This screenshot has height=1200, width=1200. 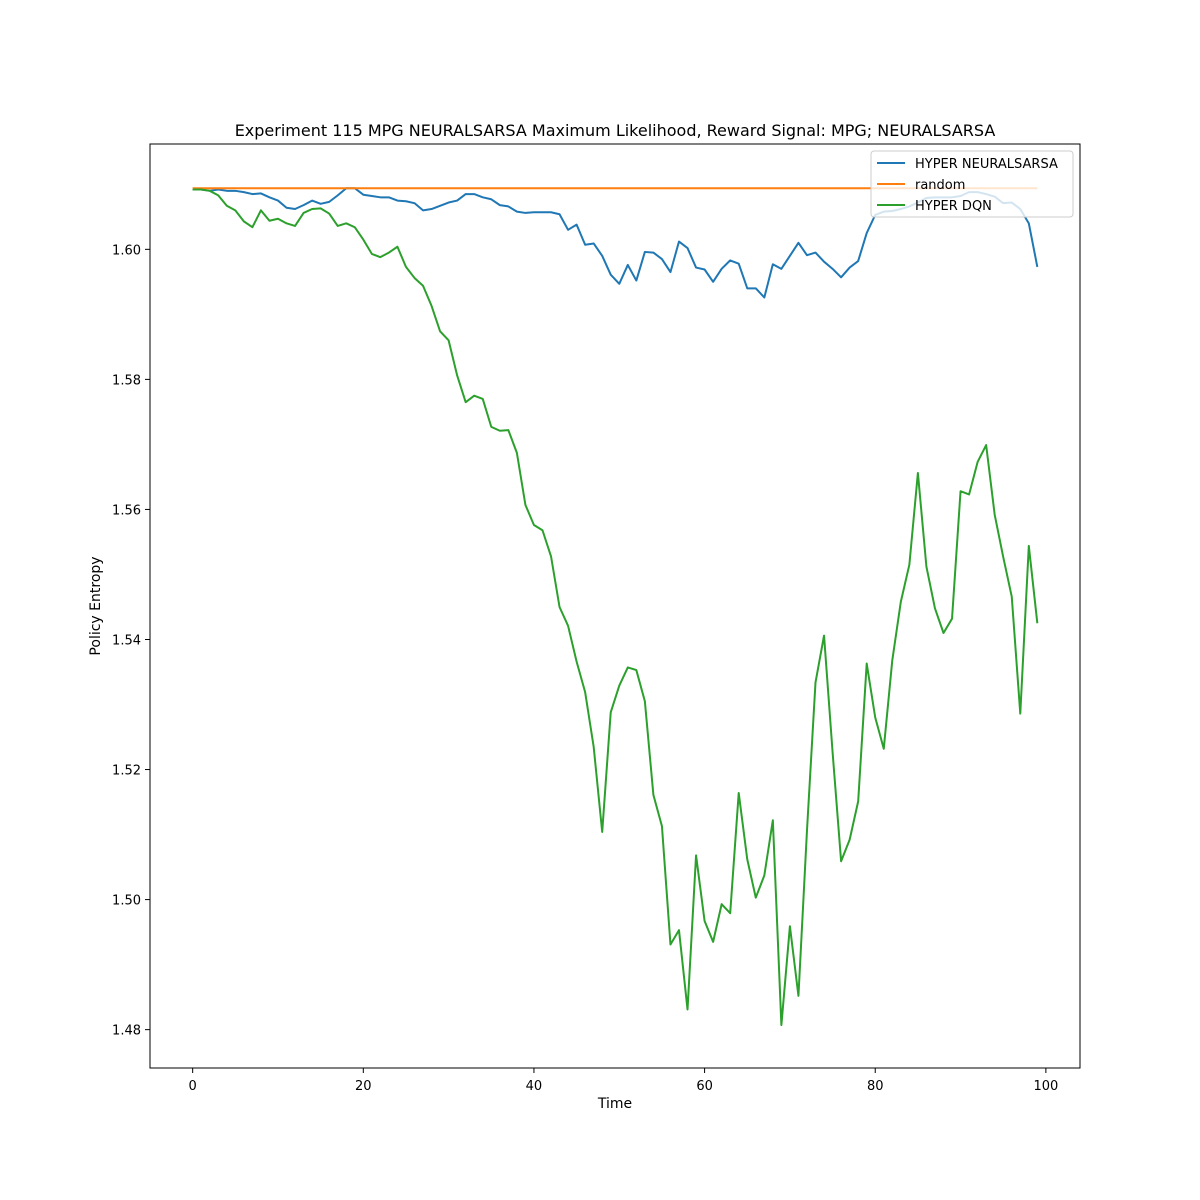 I want to click on x-axis: 0 20 40 60 80 100, so click(x=623, y=1081).